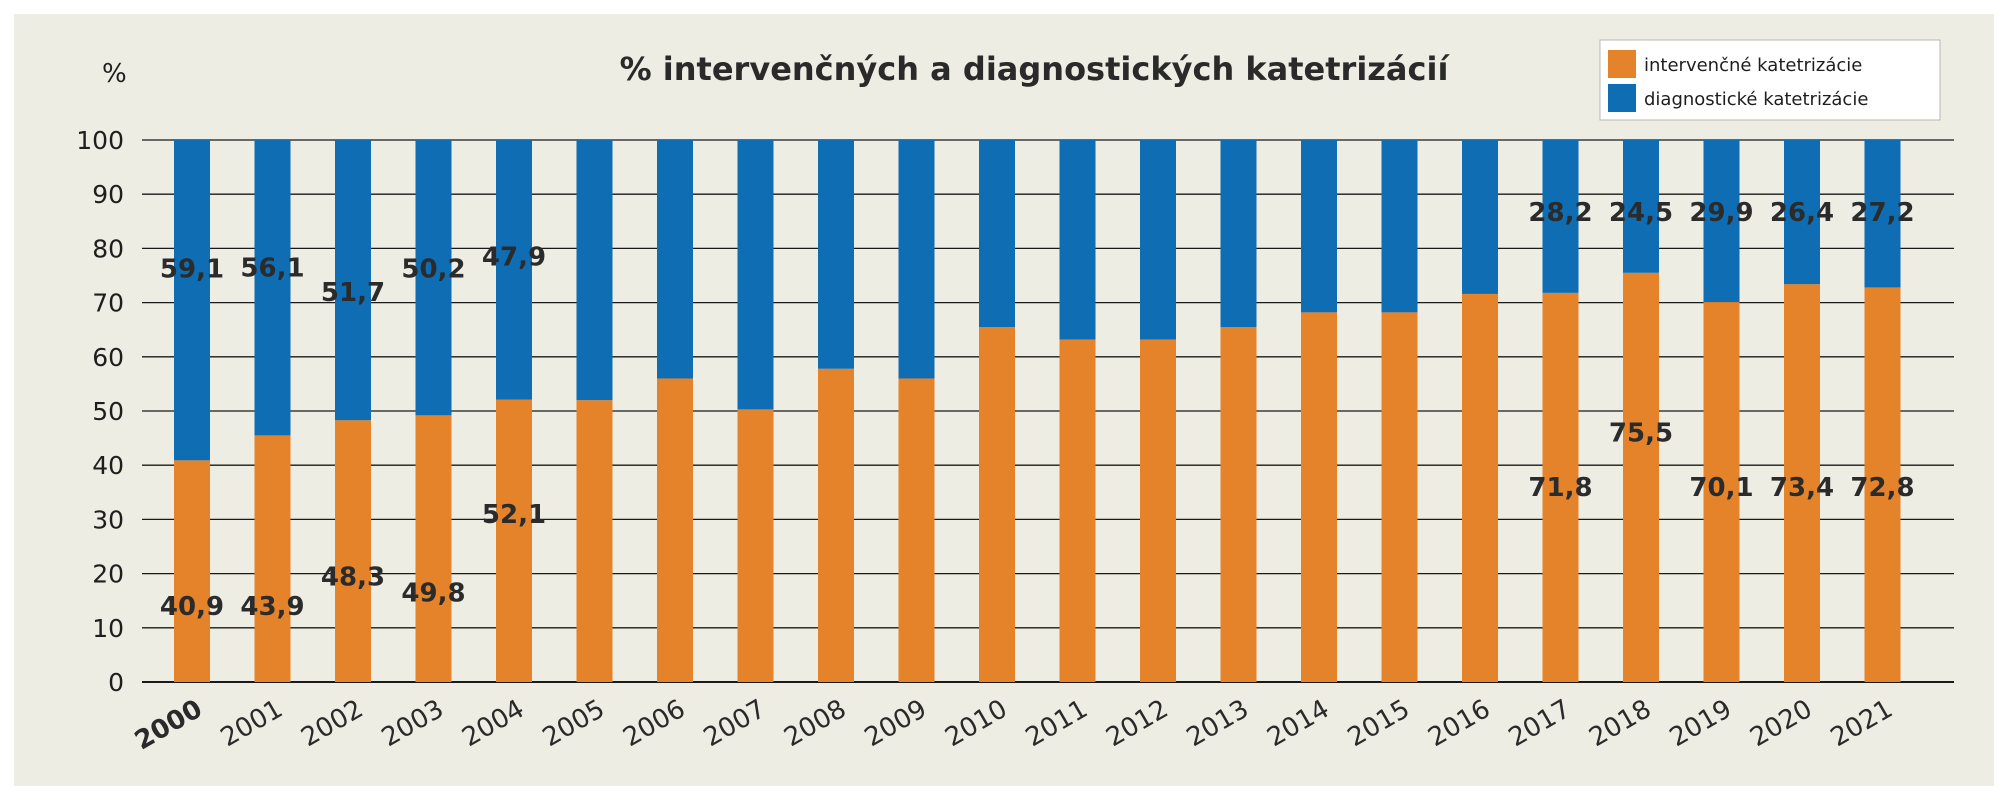 This screenshot has height=800, width=2008. I want to click on y-tick-label: 70, so click(108, 303).